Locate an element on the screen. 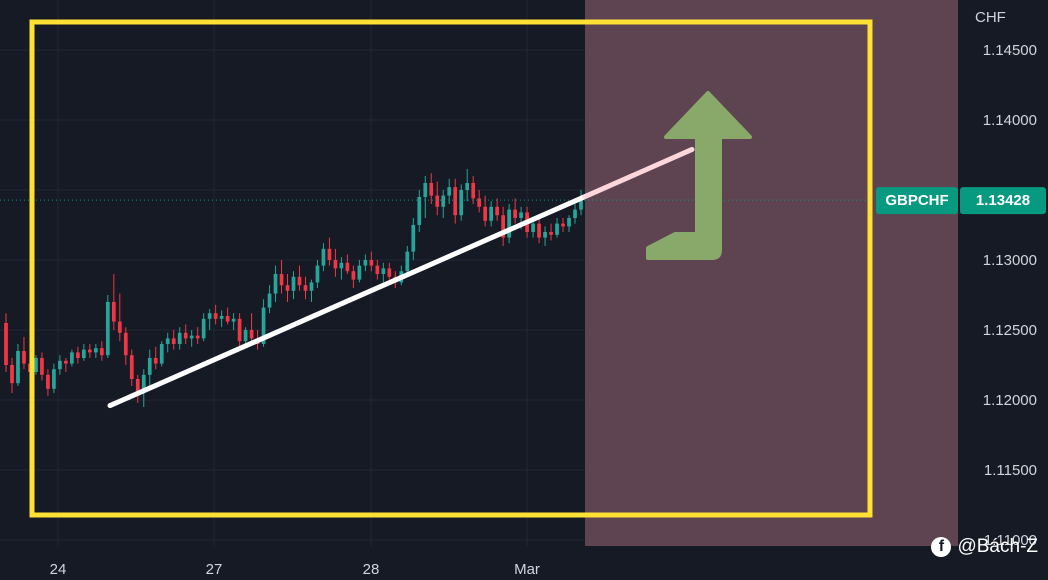 This screenshot has width=1048, height=580. time-axis: 24 27 28 Mar is located at coordinates (295, 569).